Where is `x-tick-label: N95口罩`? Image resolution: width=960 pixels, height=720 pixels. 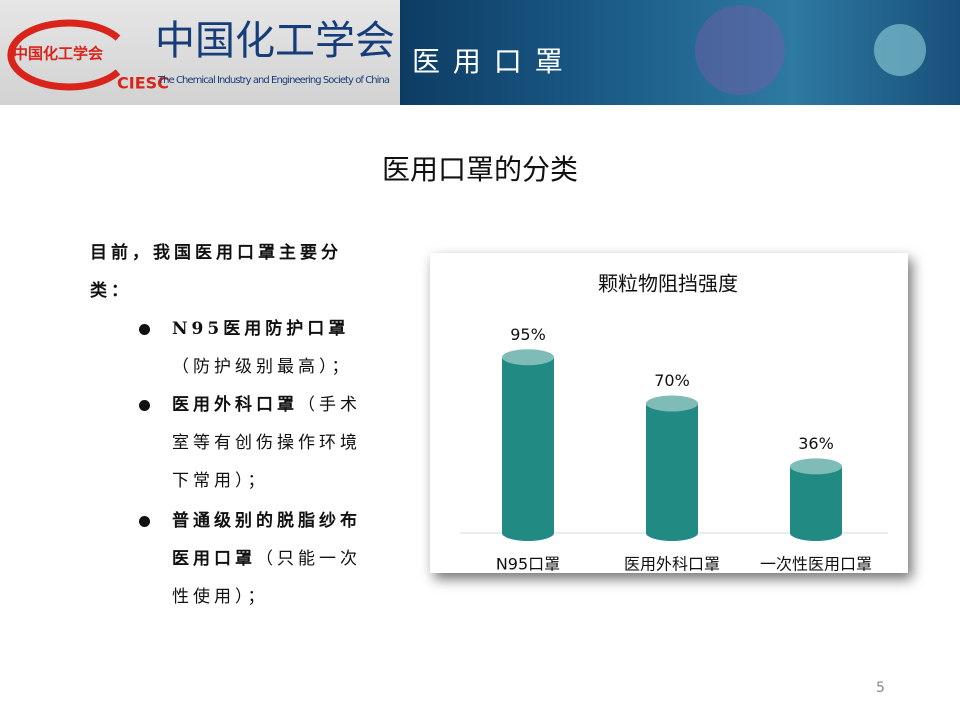
x-tick-label: N95口罩 is located at coordinates (528, 564).